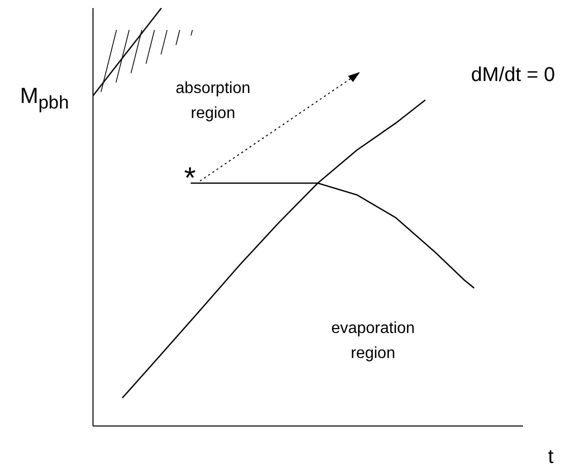  What do you see at coordinates (213, 101) in the screenshot?
I see `annotation: absorption region` at bounding box center [213, 101].